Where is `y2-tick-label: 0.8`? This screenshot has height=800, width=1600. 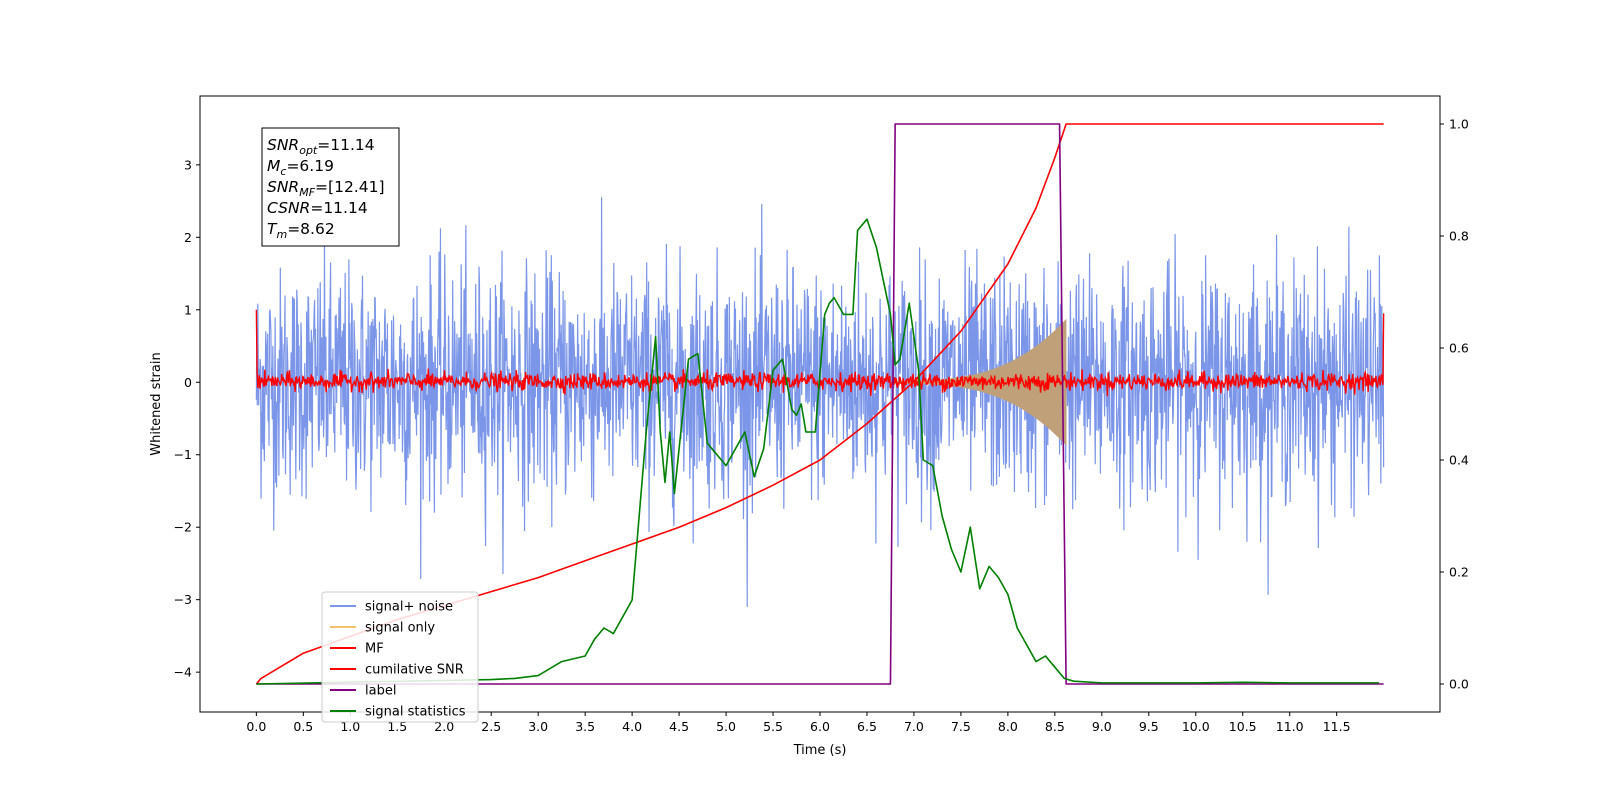
y2-tick-label: 0.8 is located at coordinates (1459, 236).